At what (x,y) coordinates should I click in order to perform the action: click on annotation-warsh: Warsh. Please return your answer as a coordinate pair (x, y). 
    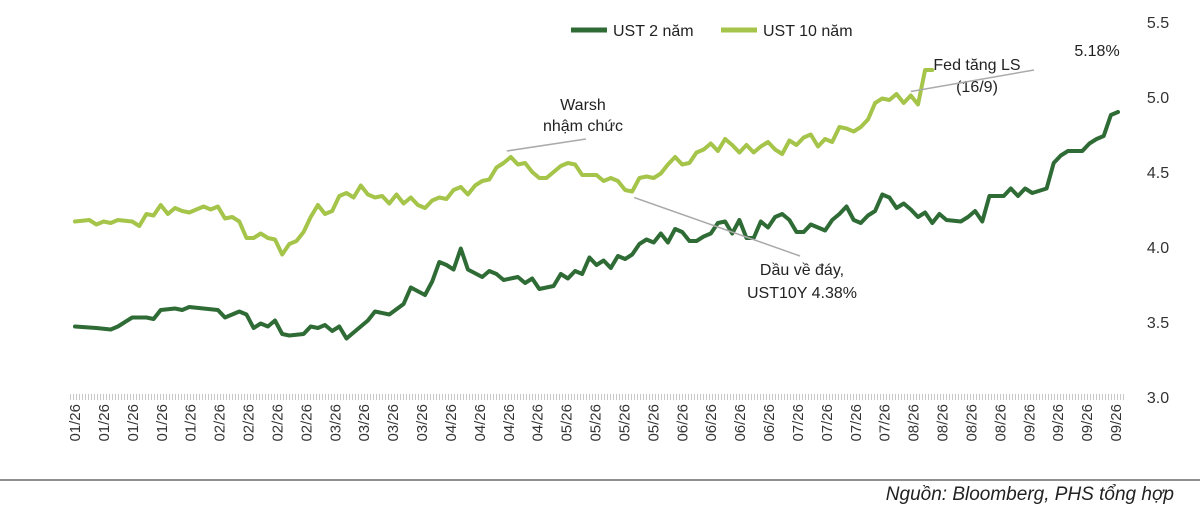
    Looking at the image, I should click on (583, 105).